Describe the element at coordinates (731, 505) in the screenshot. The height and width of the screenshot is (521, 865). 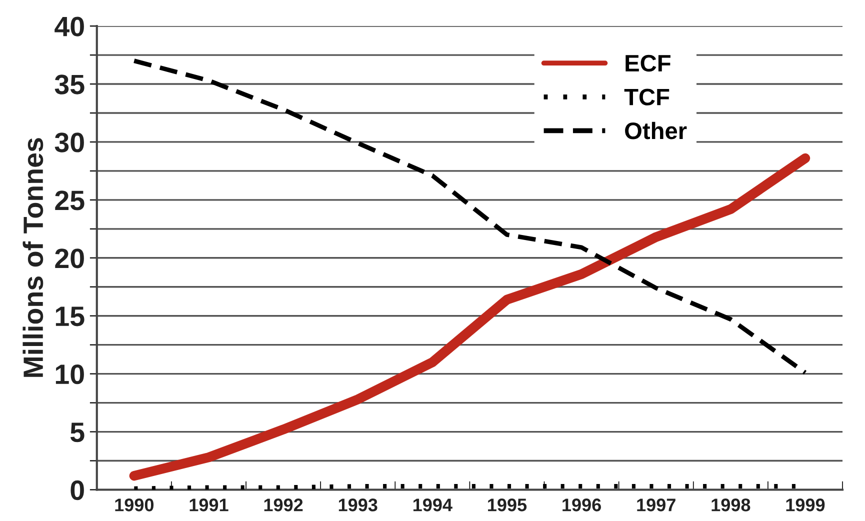
I see `x-tick-label: 1998` at that location.